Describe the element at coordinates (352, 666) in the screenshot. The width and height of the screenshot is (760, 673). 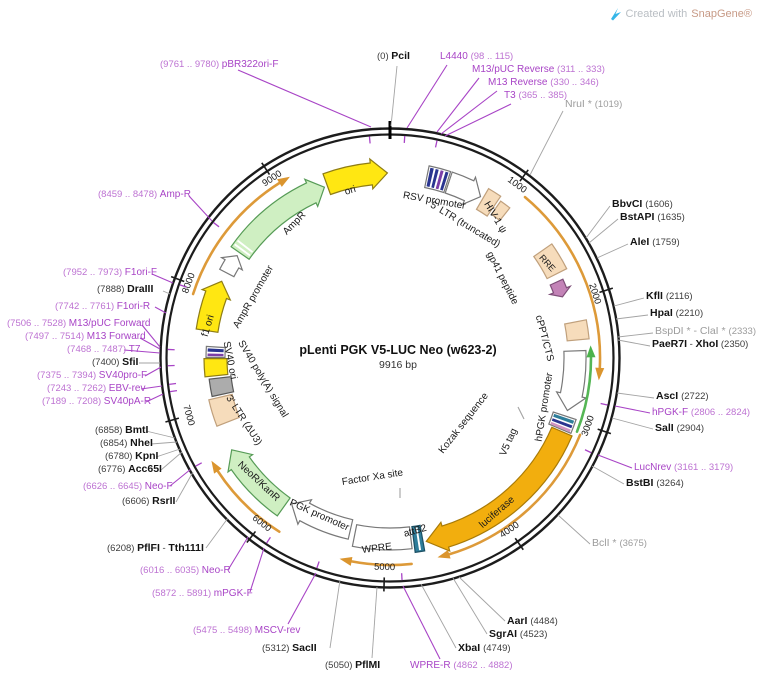
I see `enzyme-label-pflmi: (5050) PflMI` at that location.